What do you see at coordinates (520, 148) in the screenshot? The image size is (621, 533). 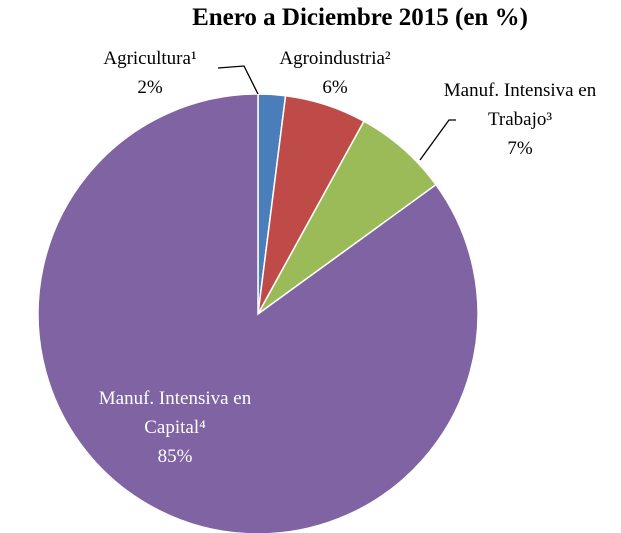 I see `value-label: 7%` at bounding box center [520, 148].